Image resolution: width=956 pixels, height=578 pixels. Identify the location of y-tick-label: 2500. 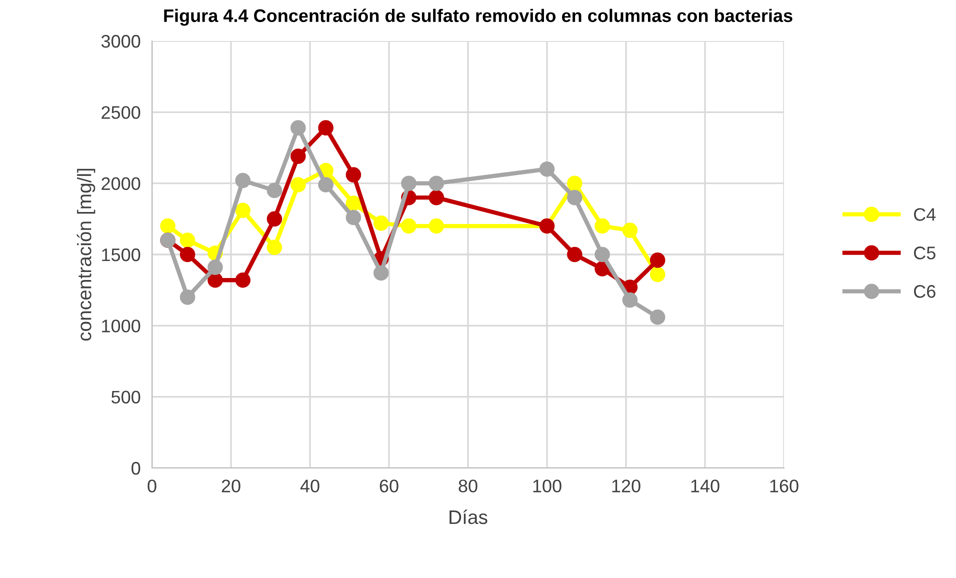
(121, 112).